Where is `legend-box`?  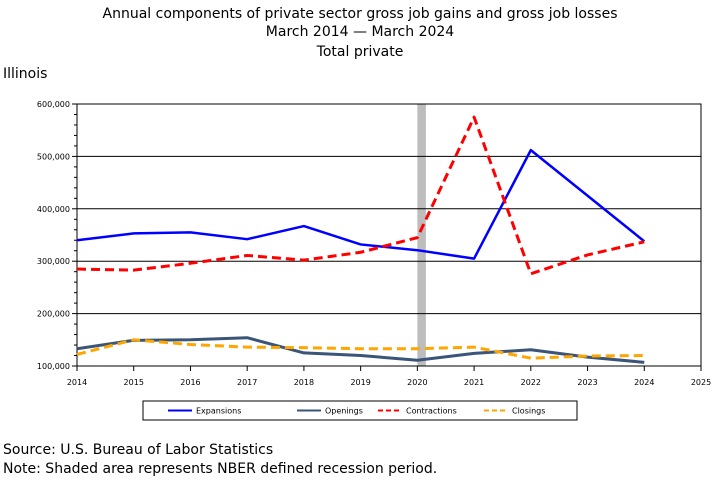 legend-box is located at coordinates (360, 410).